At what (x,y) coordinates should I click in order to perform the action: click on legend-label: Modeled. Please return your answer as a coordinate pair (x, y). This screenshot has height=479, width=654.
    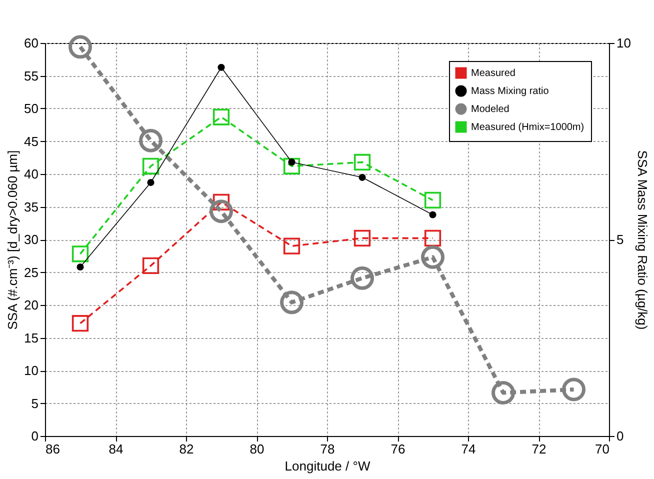
    Looking at the image, I should click on (490, 109).